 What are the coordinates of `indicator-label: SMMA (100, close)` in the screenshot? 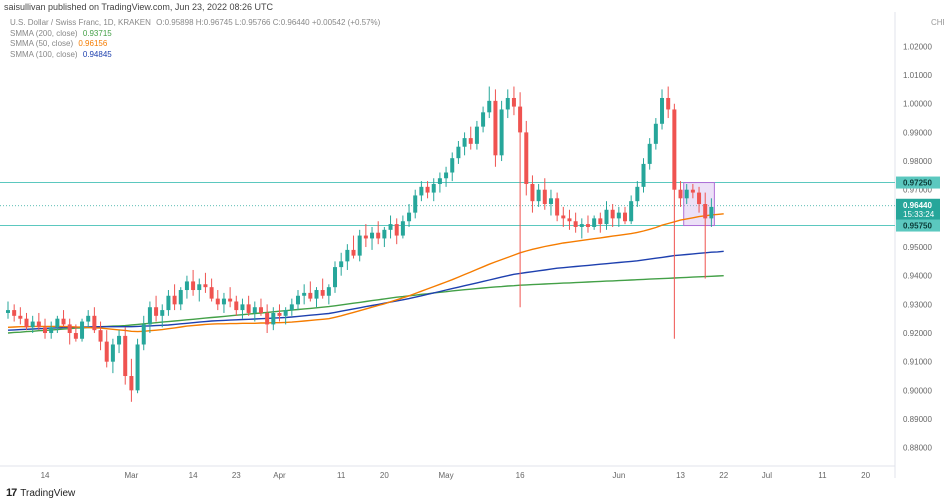 It's located at (44, 54).